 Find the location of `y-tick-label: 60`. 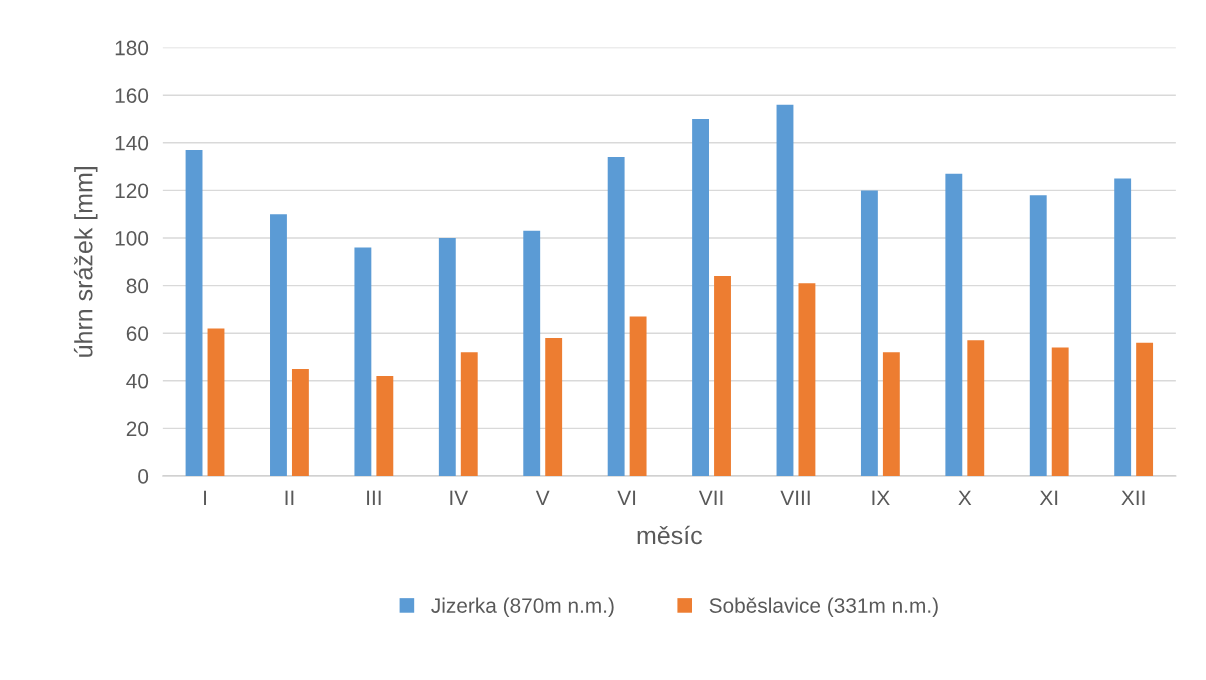

y-tick-label: 60 is located at coordinates (137, 333).